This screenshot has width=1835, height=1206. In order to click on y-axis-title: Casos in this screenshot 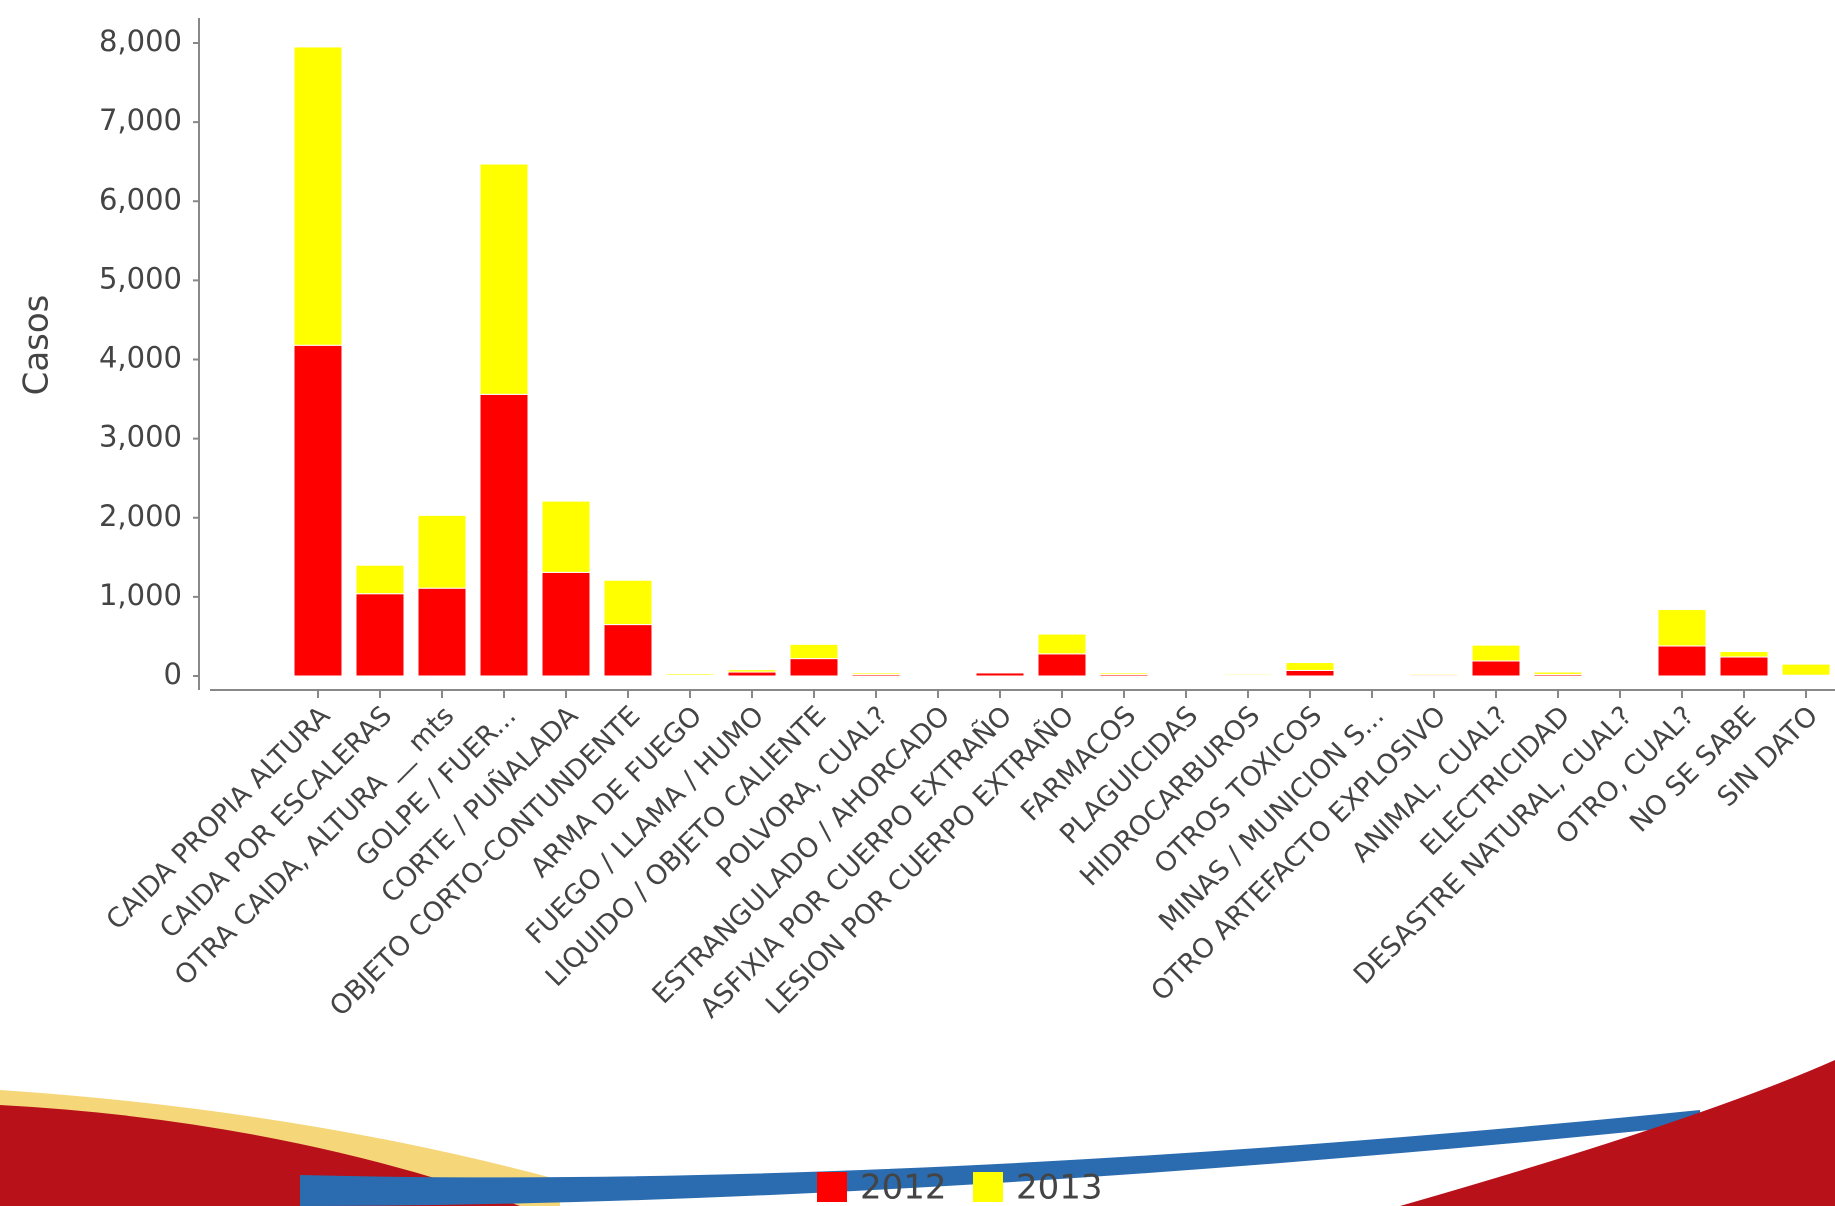, I will do `click(37, 345)`.